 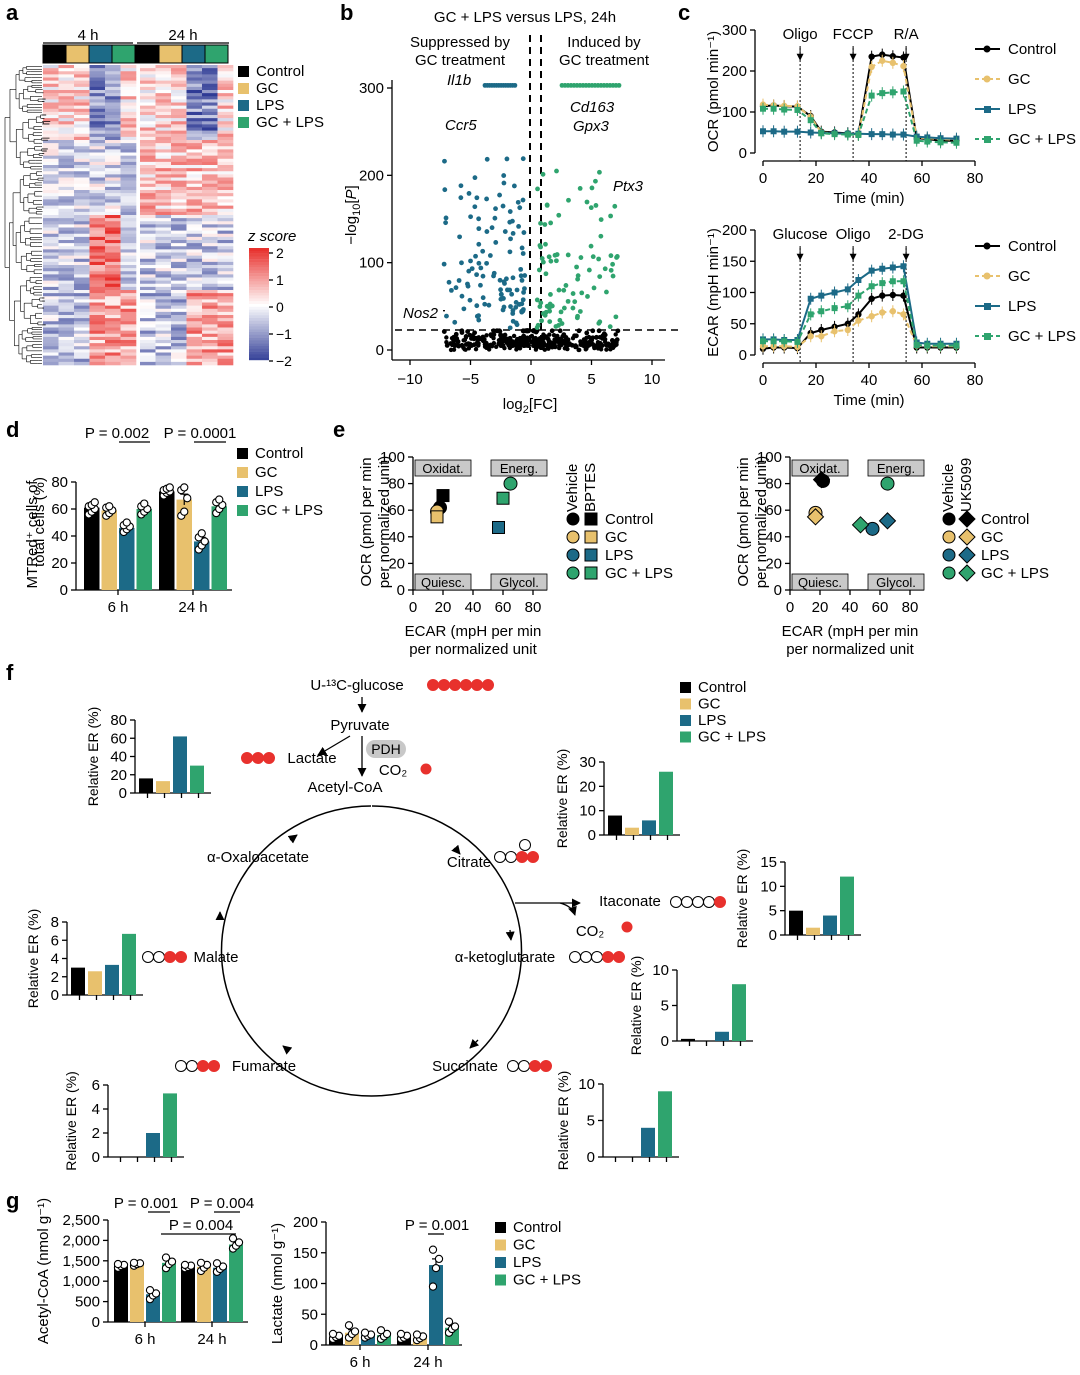 I want to click on e-left-quadrant-label: Glycol., so click(x=519, y=582).